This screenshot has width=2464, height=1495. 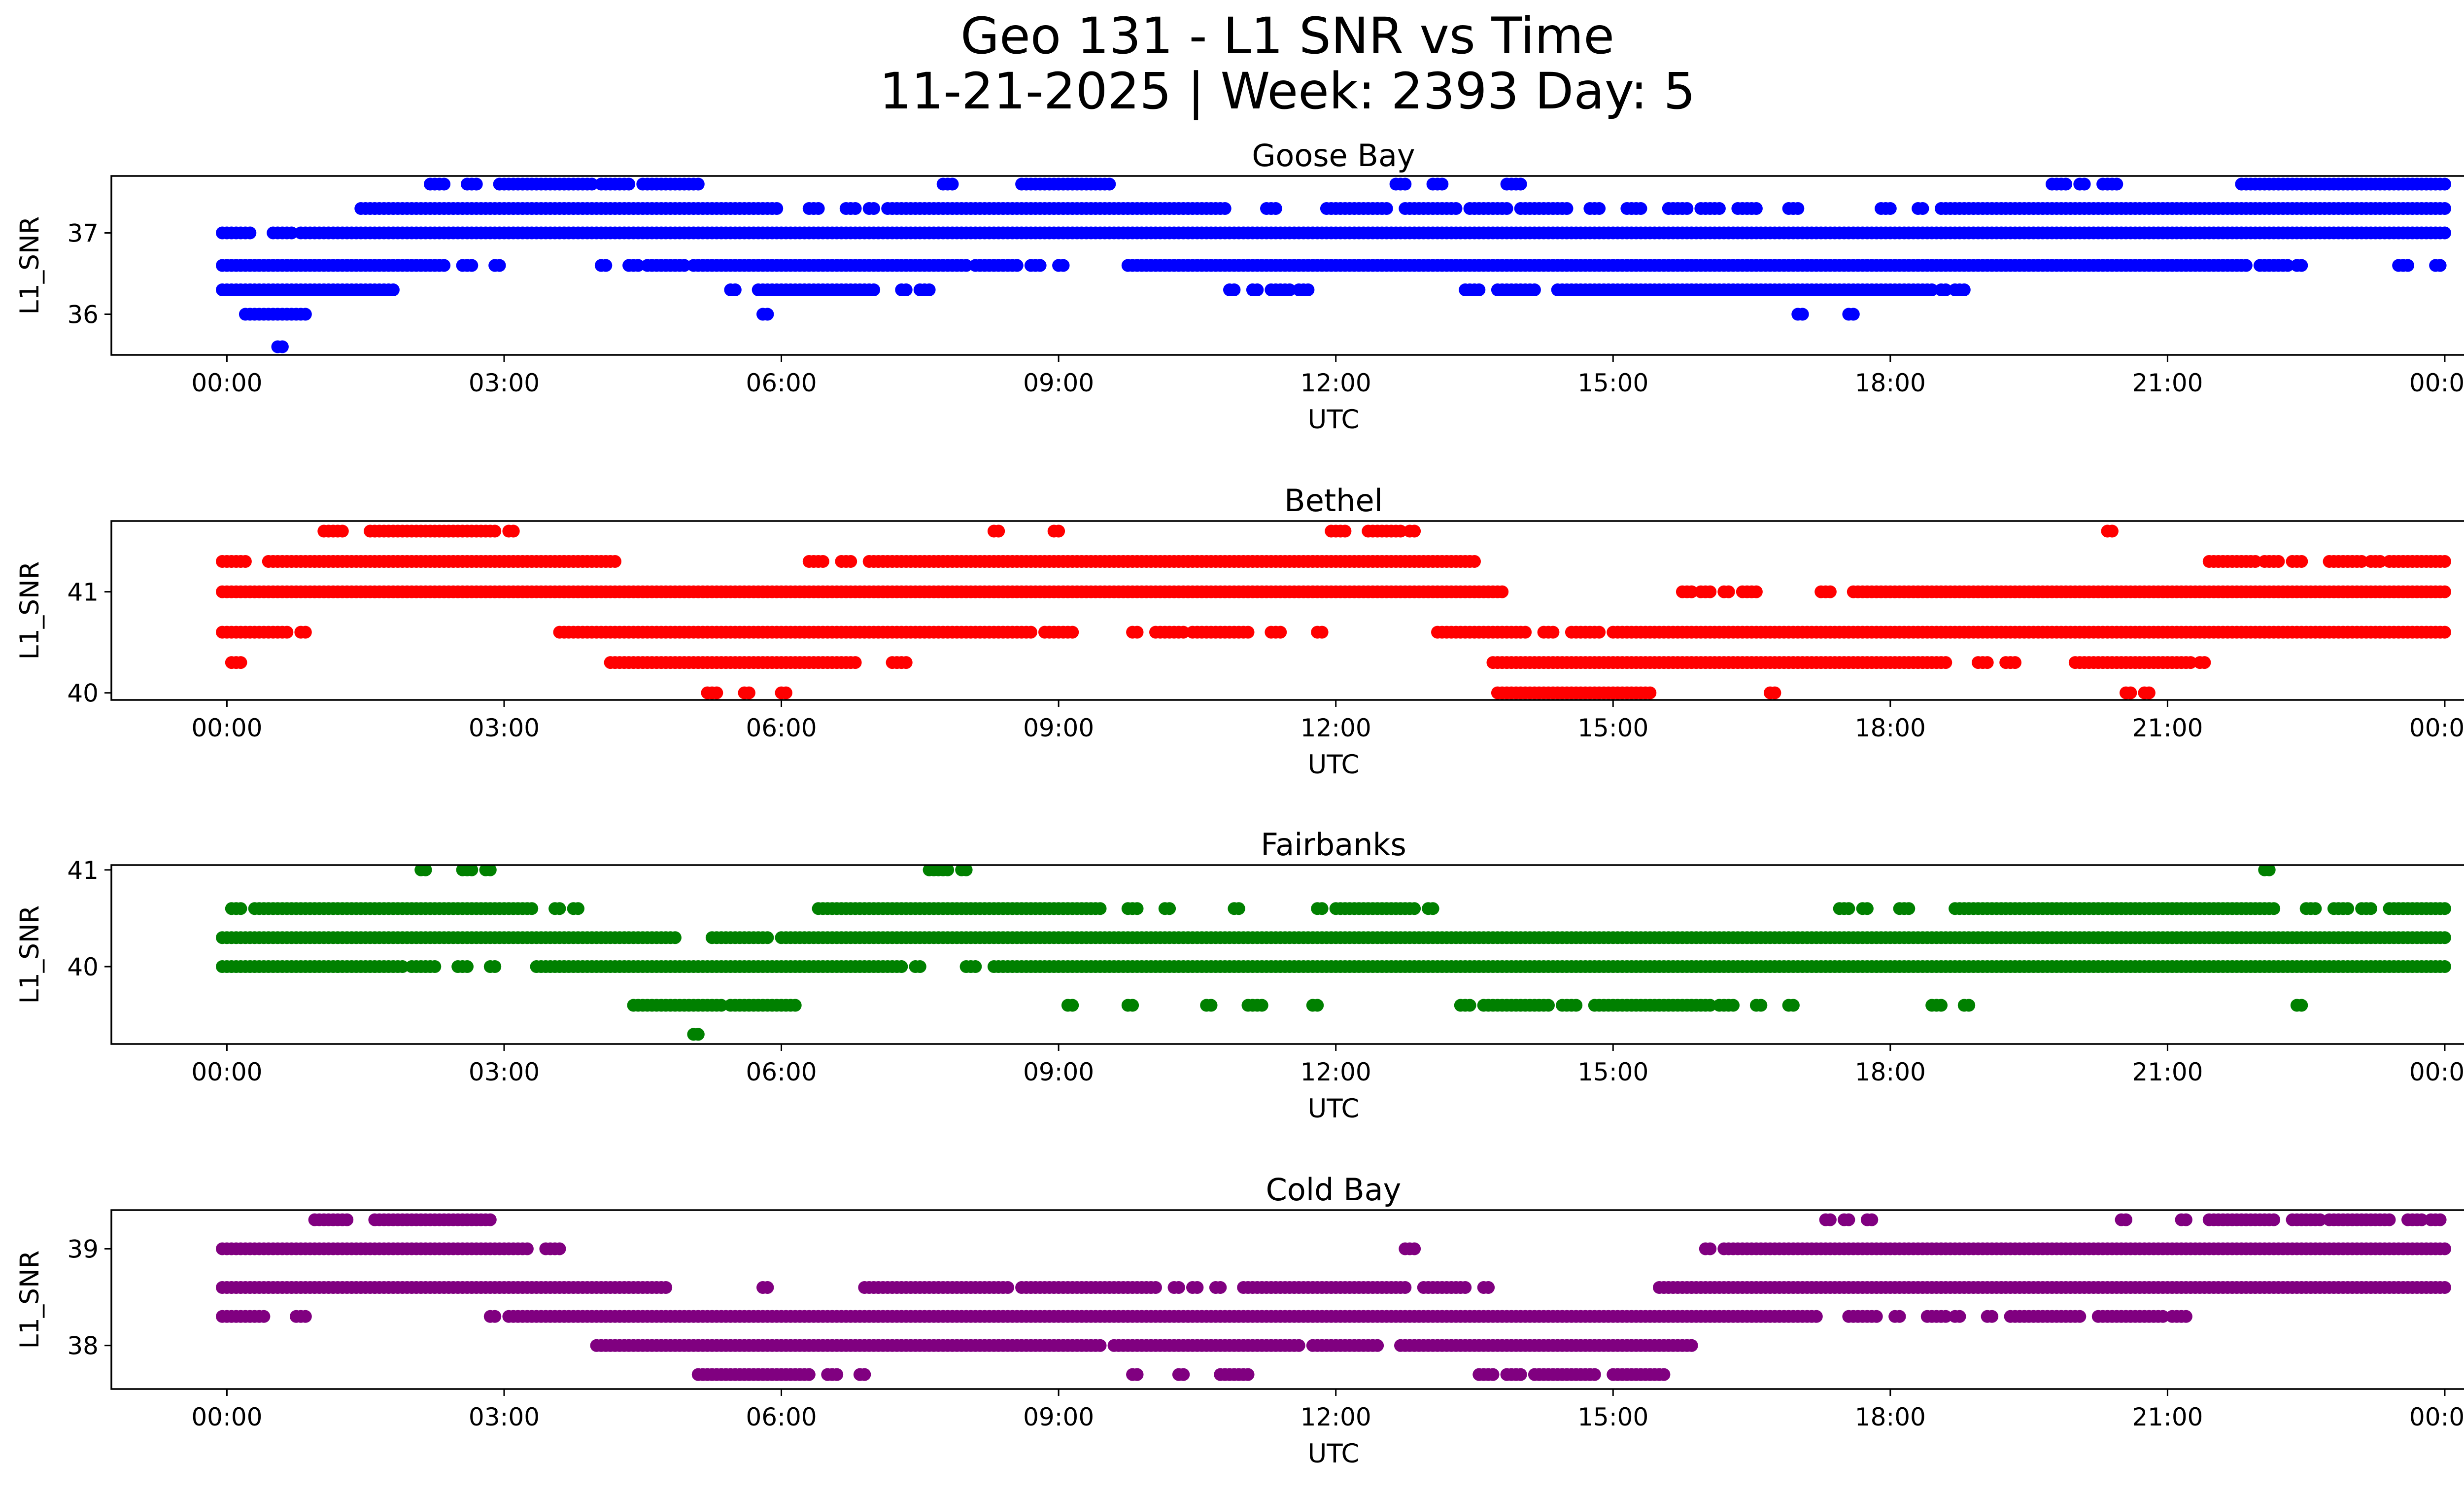 What do you see at coordinates (1333, 501) in the screenshot?
I see `subplot-title: Bethel` at bounding box center [1333, 501].